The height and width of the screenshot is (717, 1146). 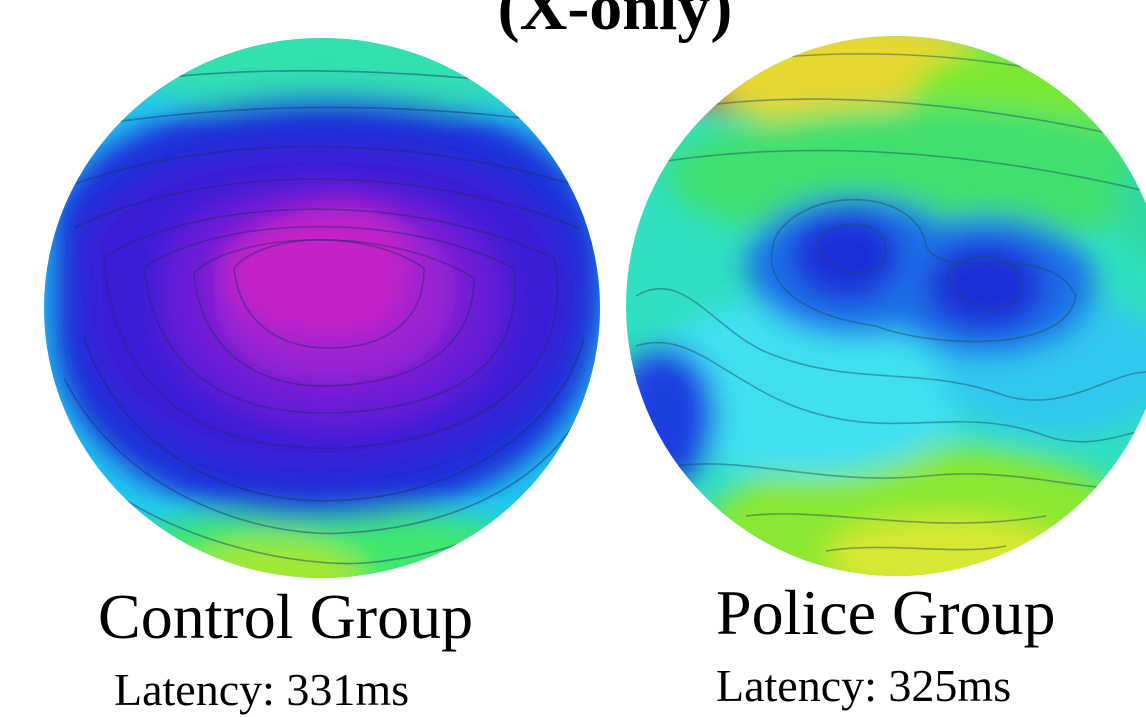 What do you see at coordinates (286, 616) in the screenshot?
I see `control-group-label: Control Group` at bounding box center [286, 616].